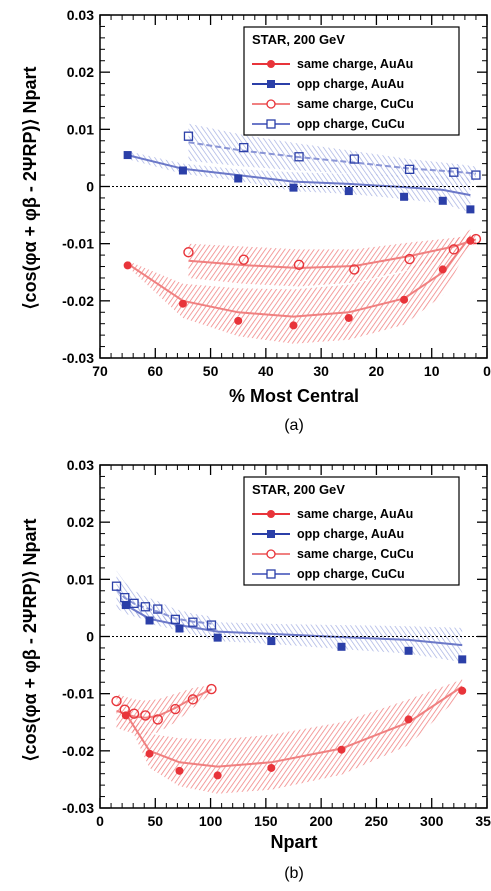 This screenshot has width=491, height=891. Describe the element at coordinates (355, 554) in the screenshot. I see `legend-label: same charge, CuCu` at that location.